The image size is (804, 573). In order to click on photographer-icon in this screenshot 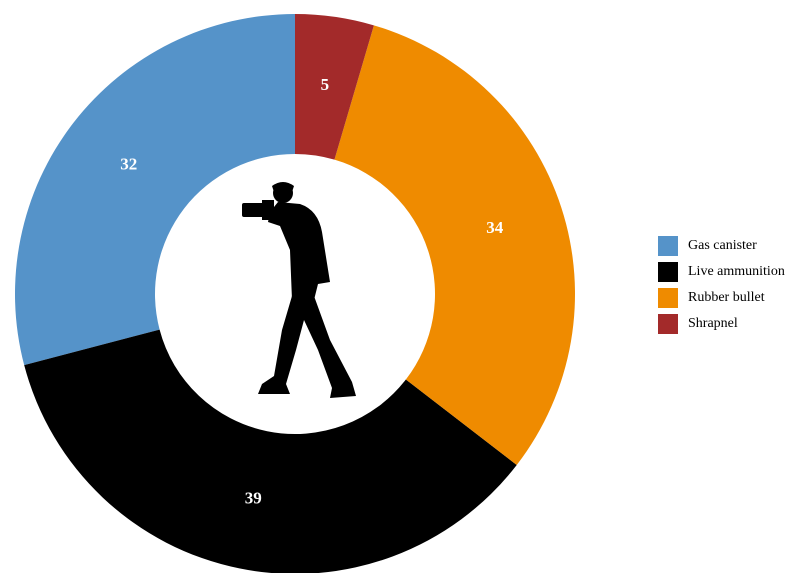, I will do `click(299, 290)`.